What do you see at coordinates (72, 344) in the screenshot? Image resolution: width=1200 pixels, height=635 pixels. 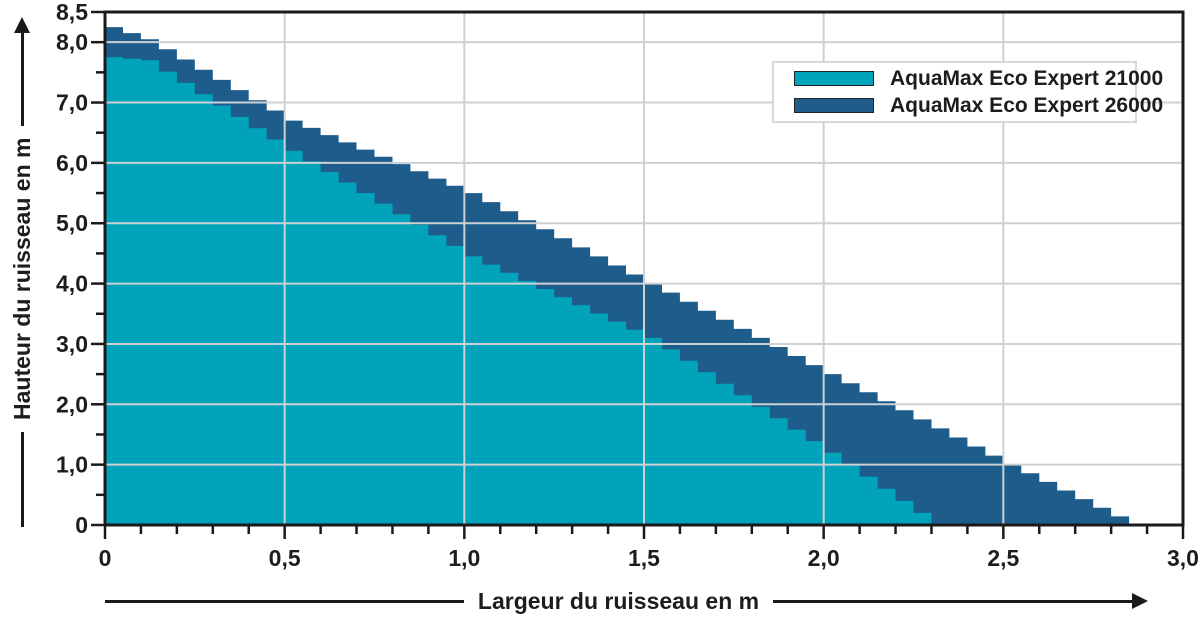 I see `y-tick-label: 3,0` at bounding box center [72, 344].